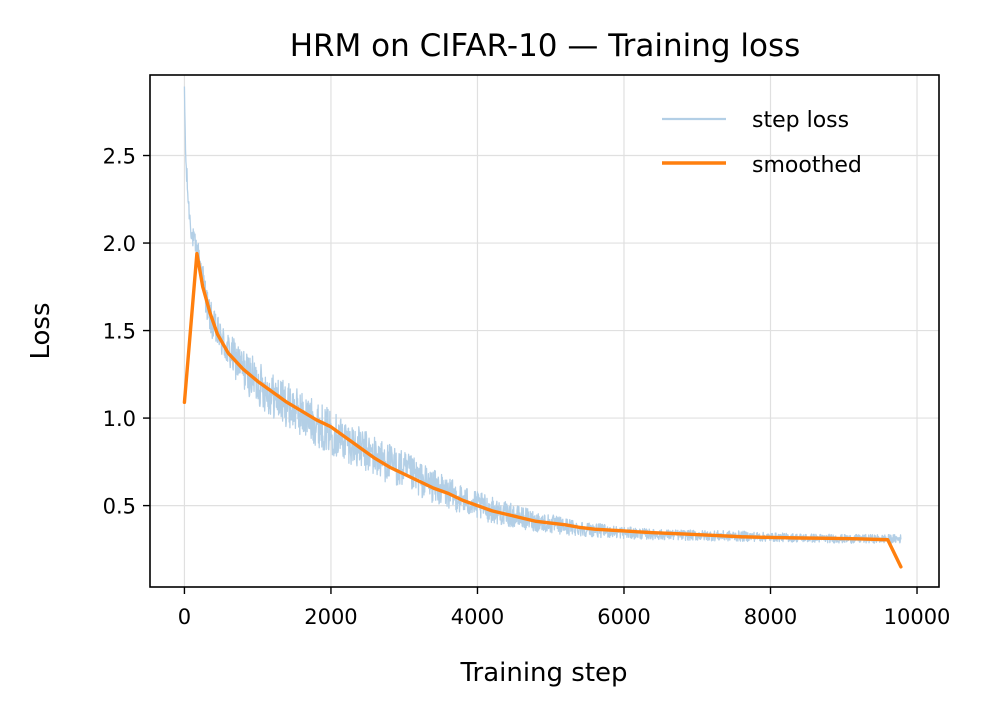  What do you see at coordinates (119, 244) in the screenshot?
I see `y-tick-label: 2.0` at bounding box center [119, 244].